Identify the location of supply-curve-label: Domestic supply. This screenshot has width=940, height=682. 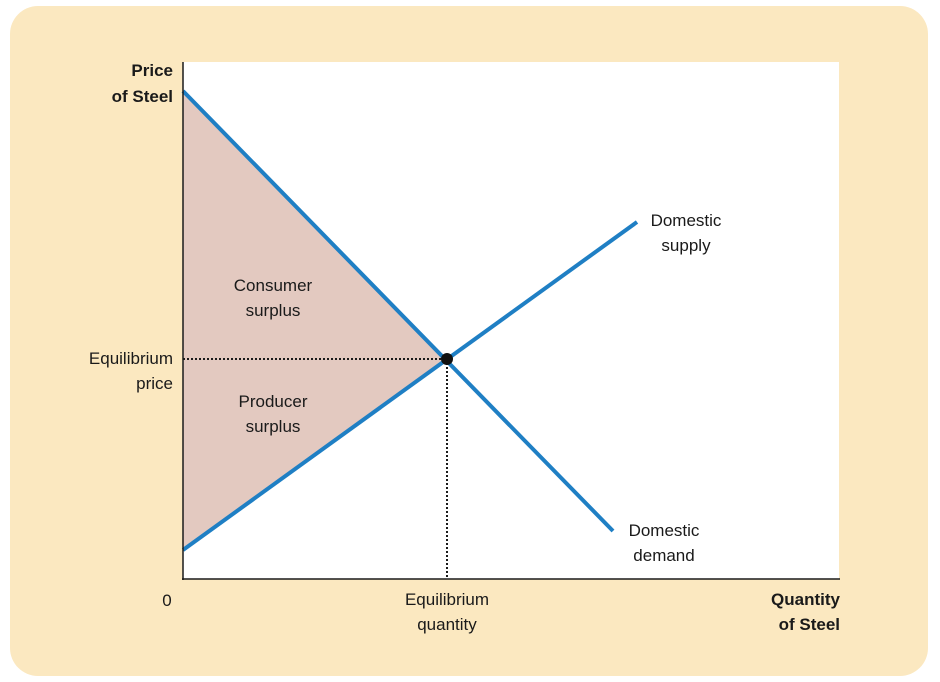
(686, 233).